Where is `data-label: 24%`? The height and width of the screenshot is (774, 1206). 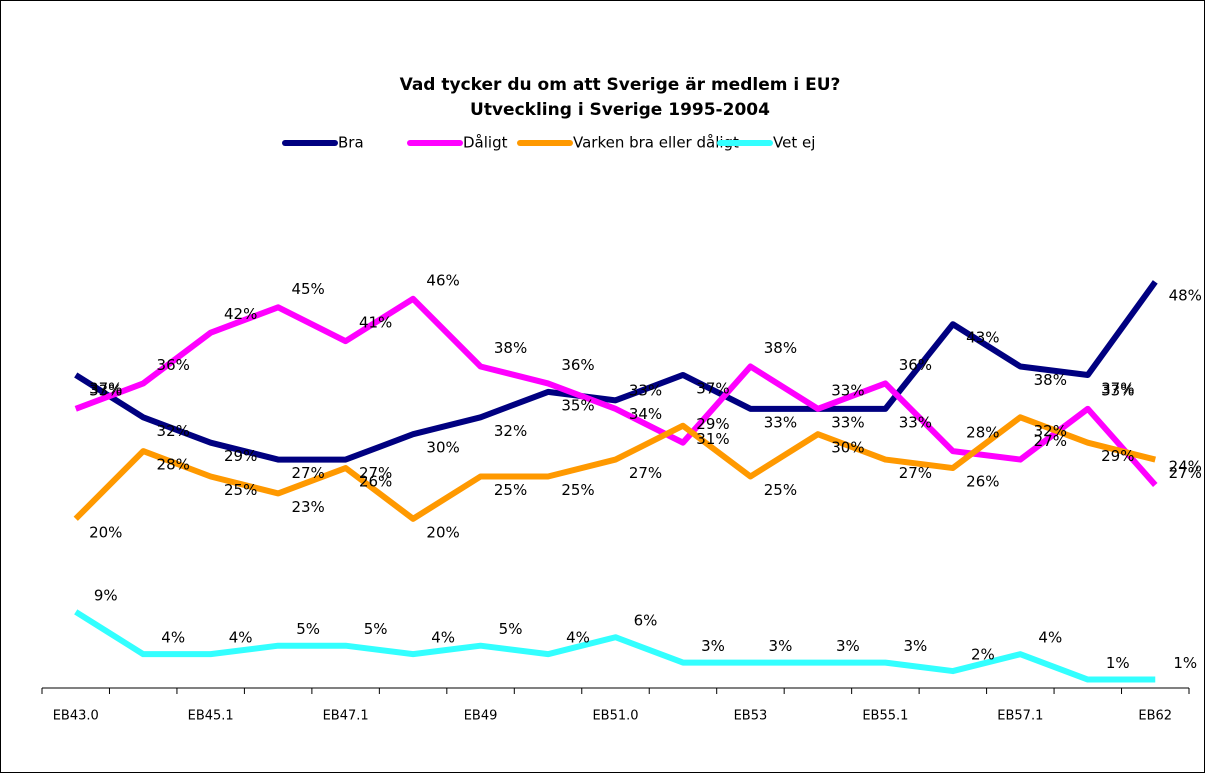
data-label: 24% is located at coordinates (1185, 466).